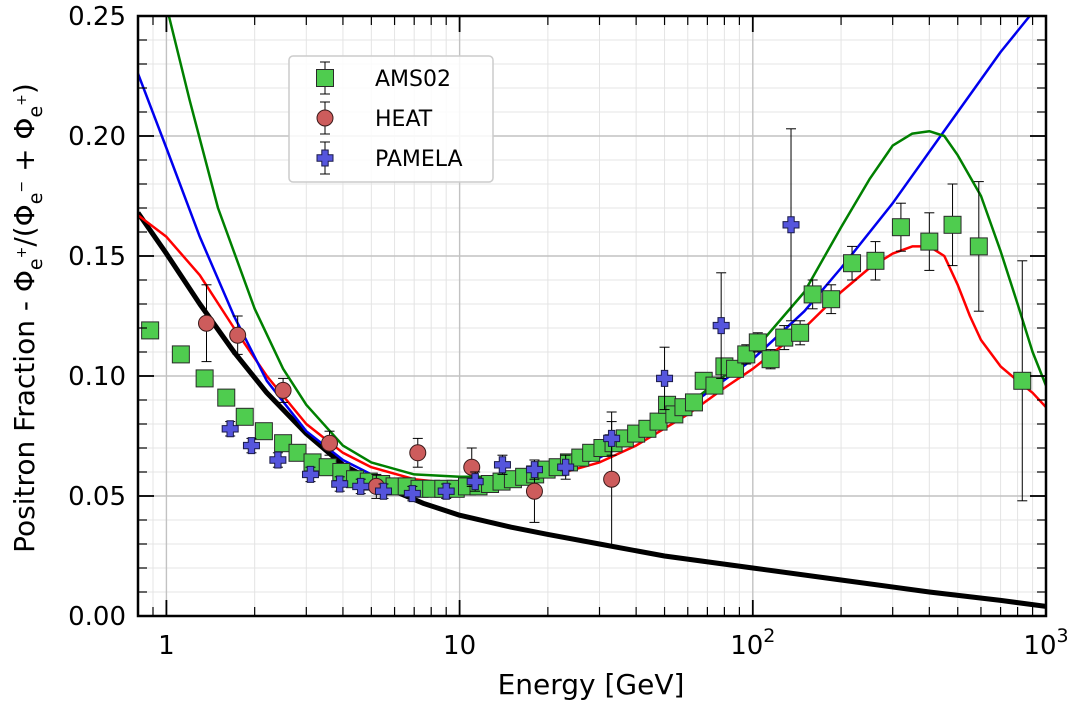 The height and width of the screenshot is (702, 1073). What do you see at coordinates (404, 119) in the screenshot?
I see `legend-label: HEAT` at bounding box center [404, 119].